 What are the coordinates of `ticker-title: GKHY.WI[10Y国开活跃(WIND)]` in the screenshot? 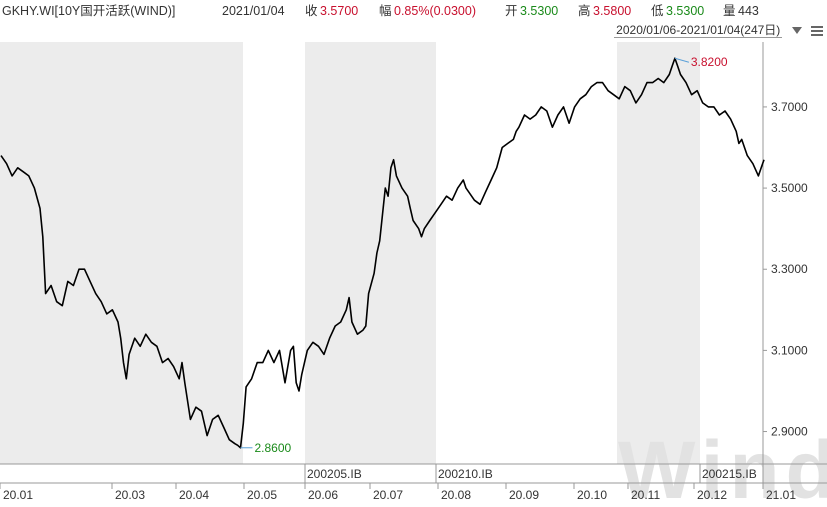 It's located at (89, 11).